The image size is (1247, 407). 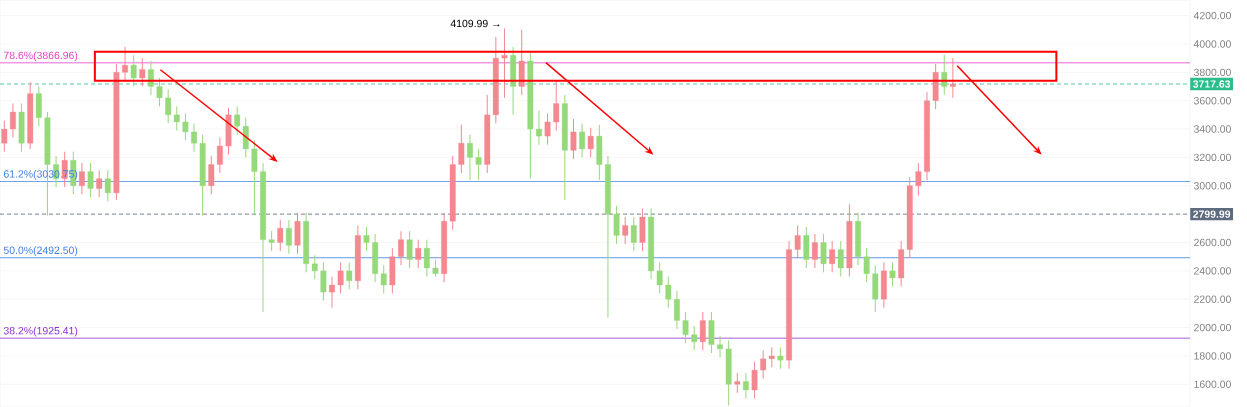 I want to click on y-tick-label: 3200.00, so click(x=1212, y=157).